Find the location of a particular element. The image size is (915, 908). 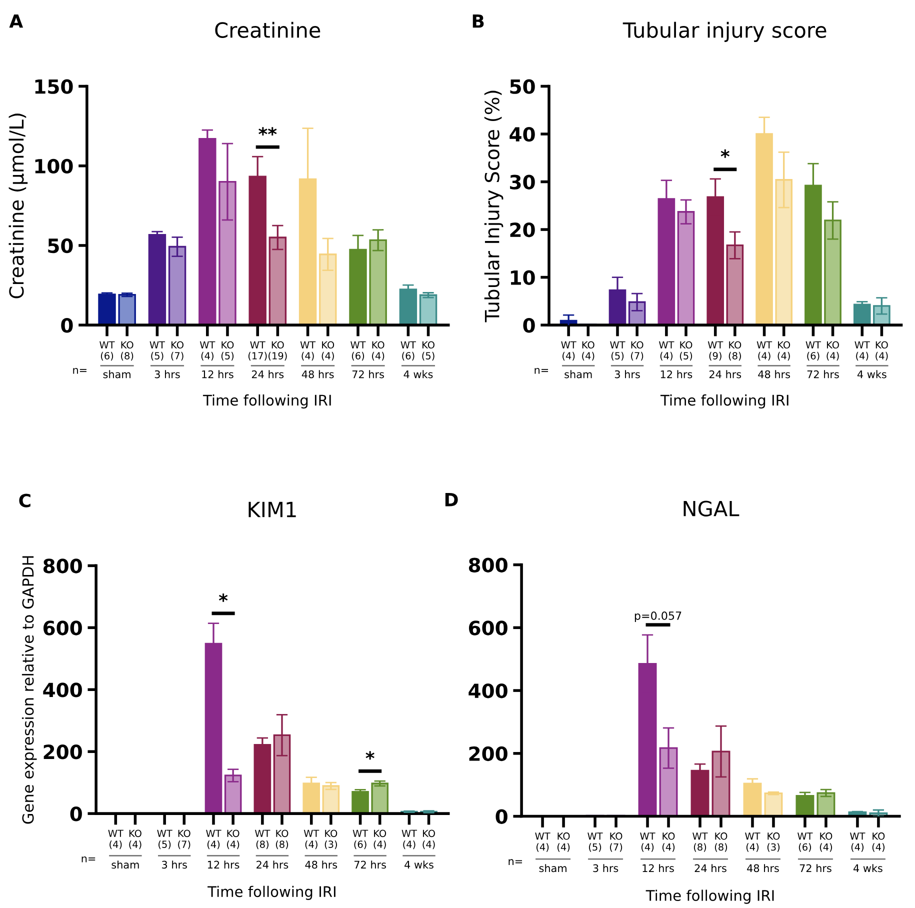

x-tick-label: 4 wks is located at coordinates (868, 868).